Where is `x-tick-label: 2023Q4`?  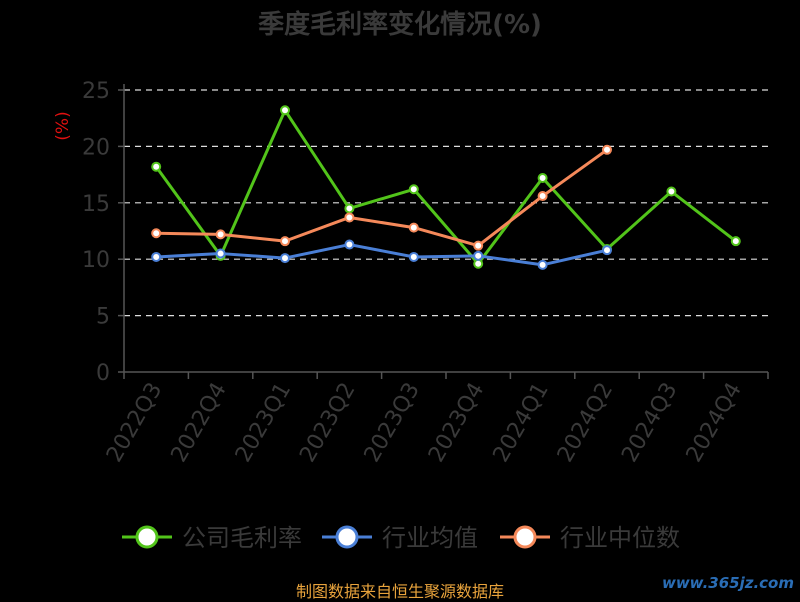
x-tick-label: 2023Q4 is located at coordinates (456, 423).